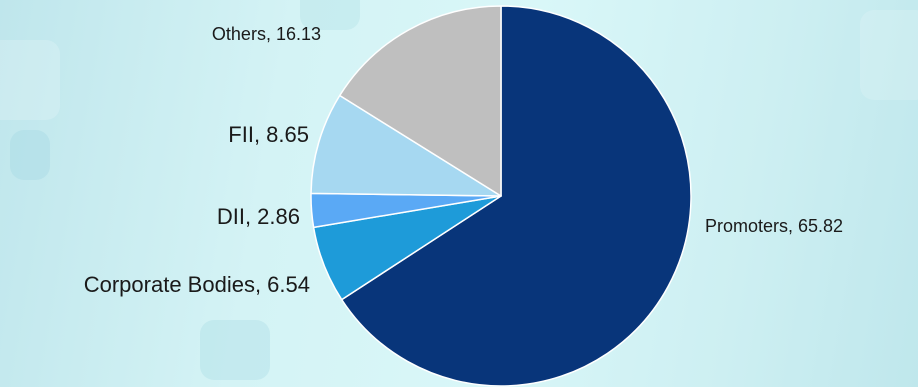 This screenshot has height=387, width=918. I want to click on label-corporate-bodies: Corporate Bodies, 6.54, so click(197, 284).